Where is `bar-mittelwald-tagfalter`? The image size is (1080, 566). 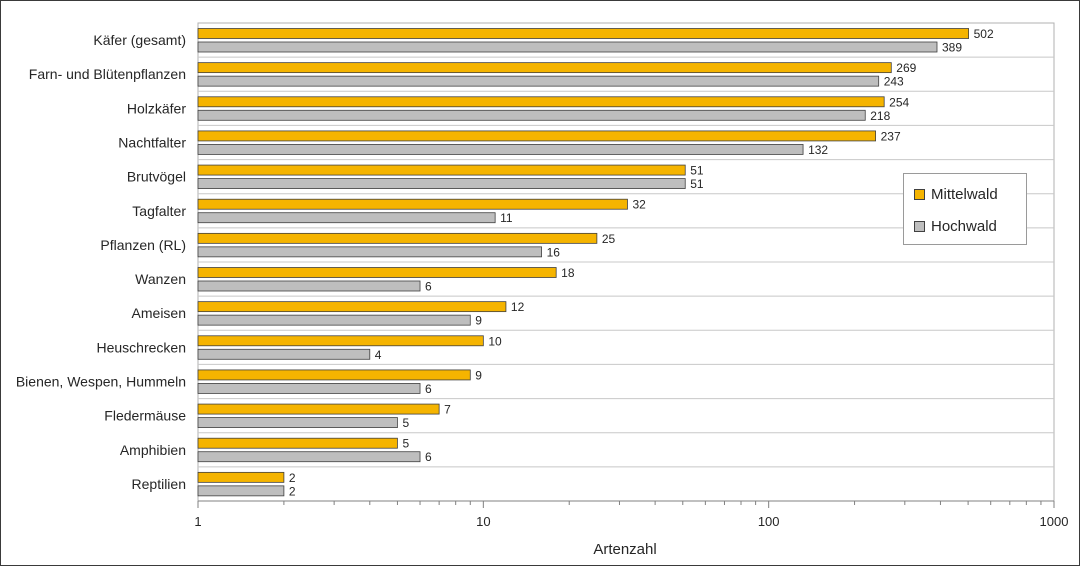 bar-mittelwald-tagfalter is located at coordinates (412, 204).